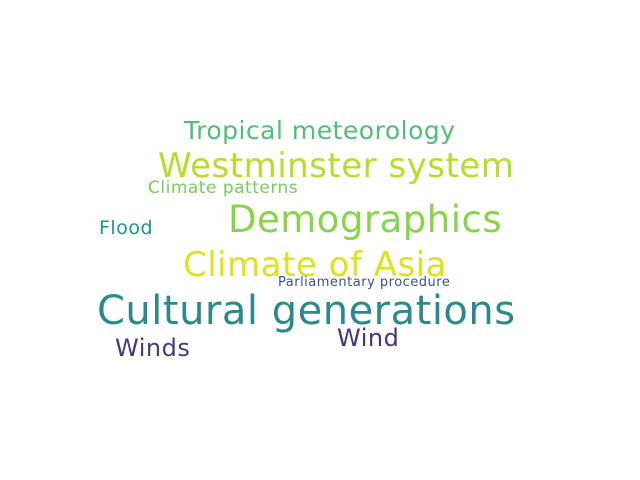 This screenshot has height=480, width=640. What do you see at coordinates (153, 348) in the screenshot?
I see `word-winds: Winds` at bounding box center [153, 348].